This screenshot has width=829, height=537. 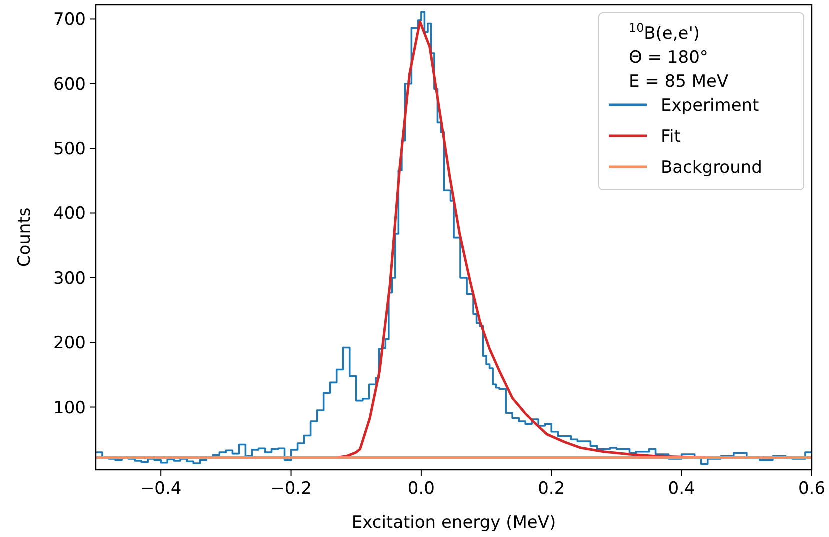 What do you see at coordinates (70, 344) in the screenshot?
I see `y-tick-label: 200` at bounding box center [70, 344].